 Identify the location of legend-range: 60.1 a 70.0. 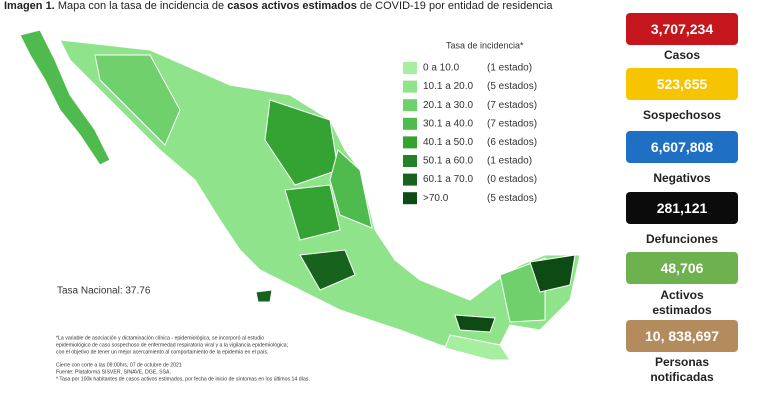
(448, 179).